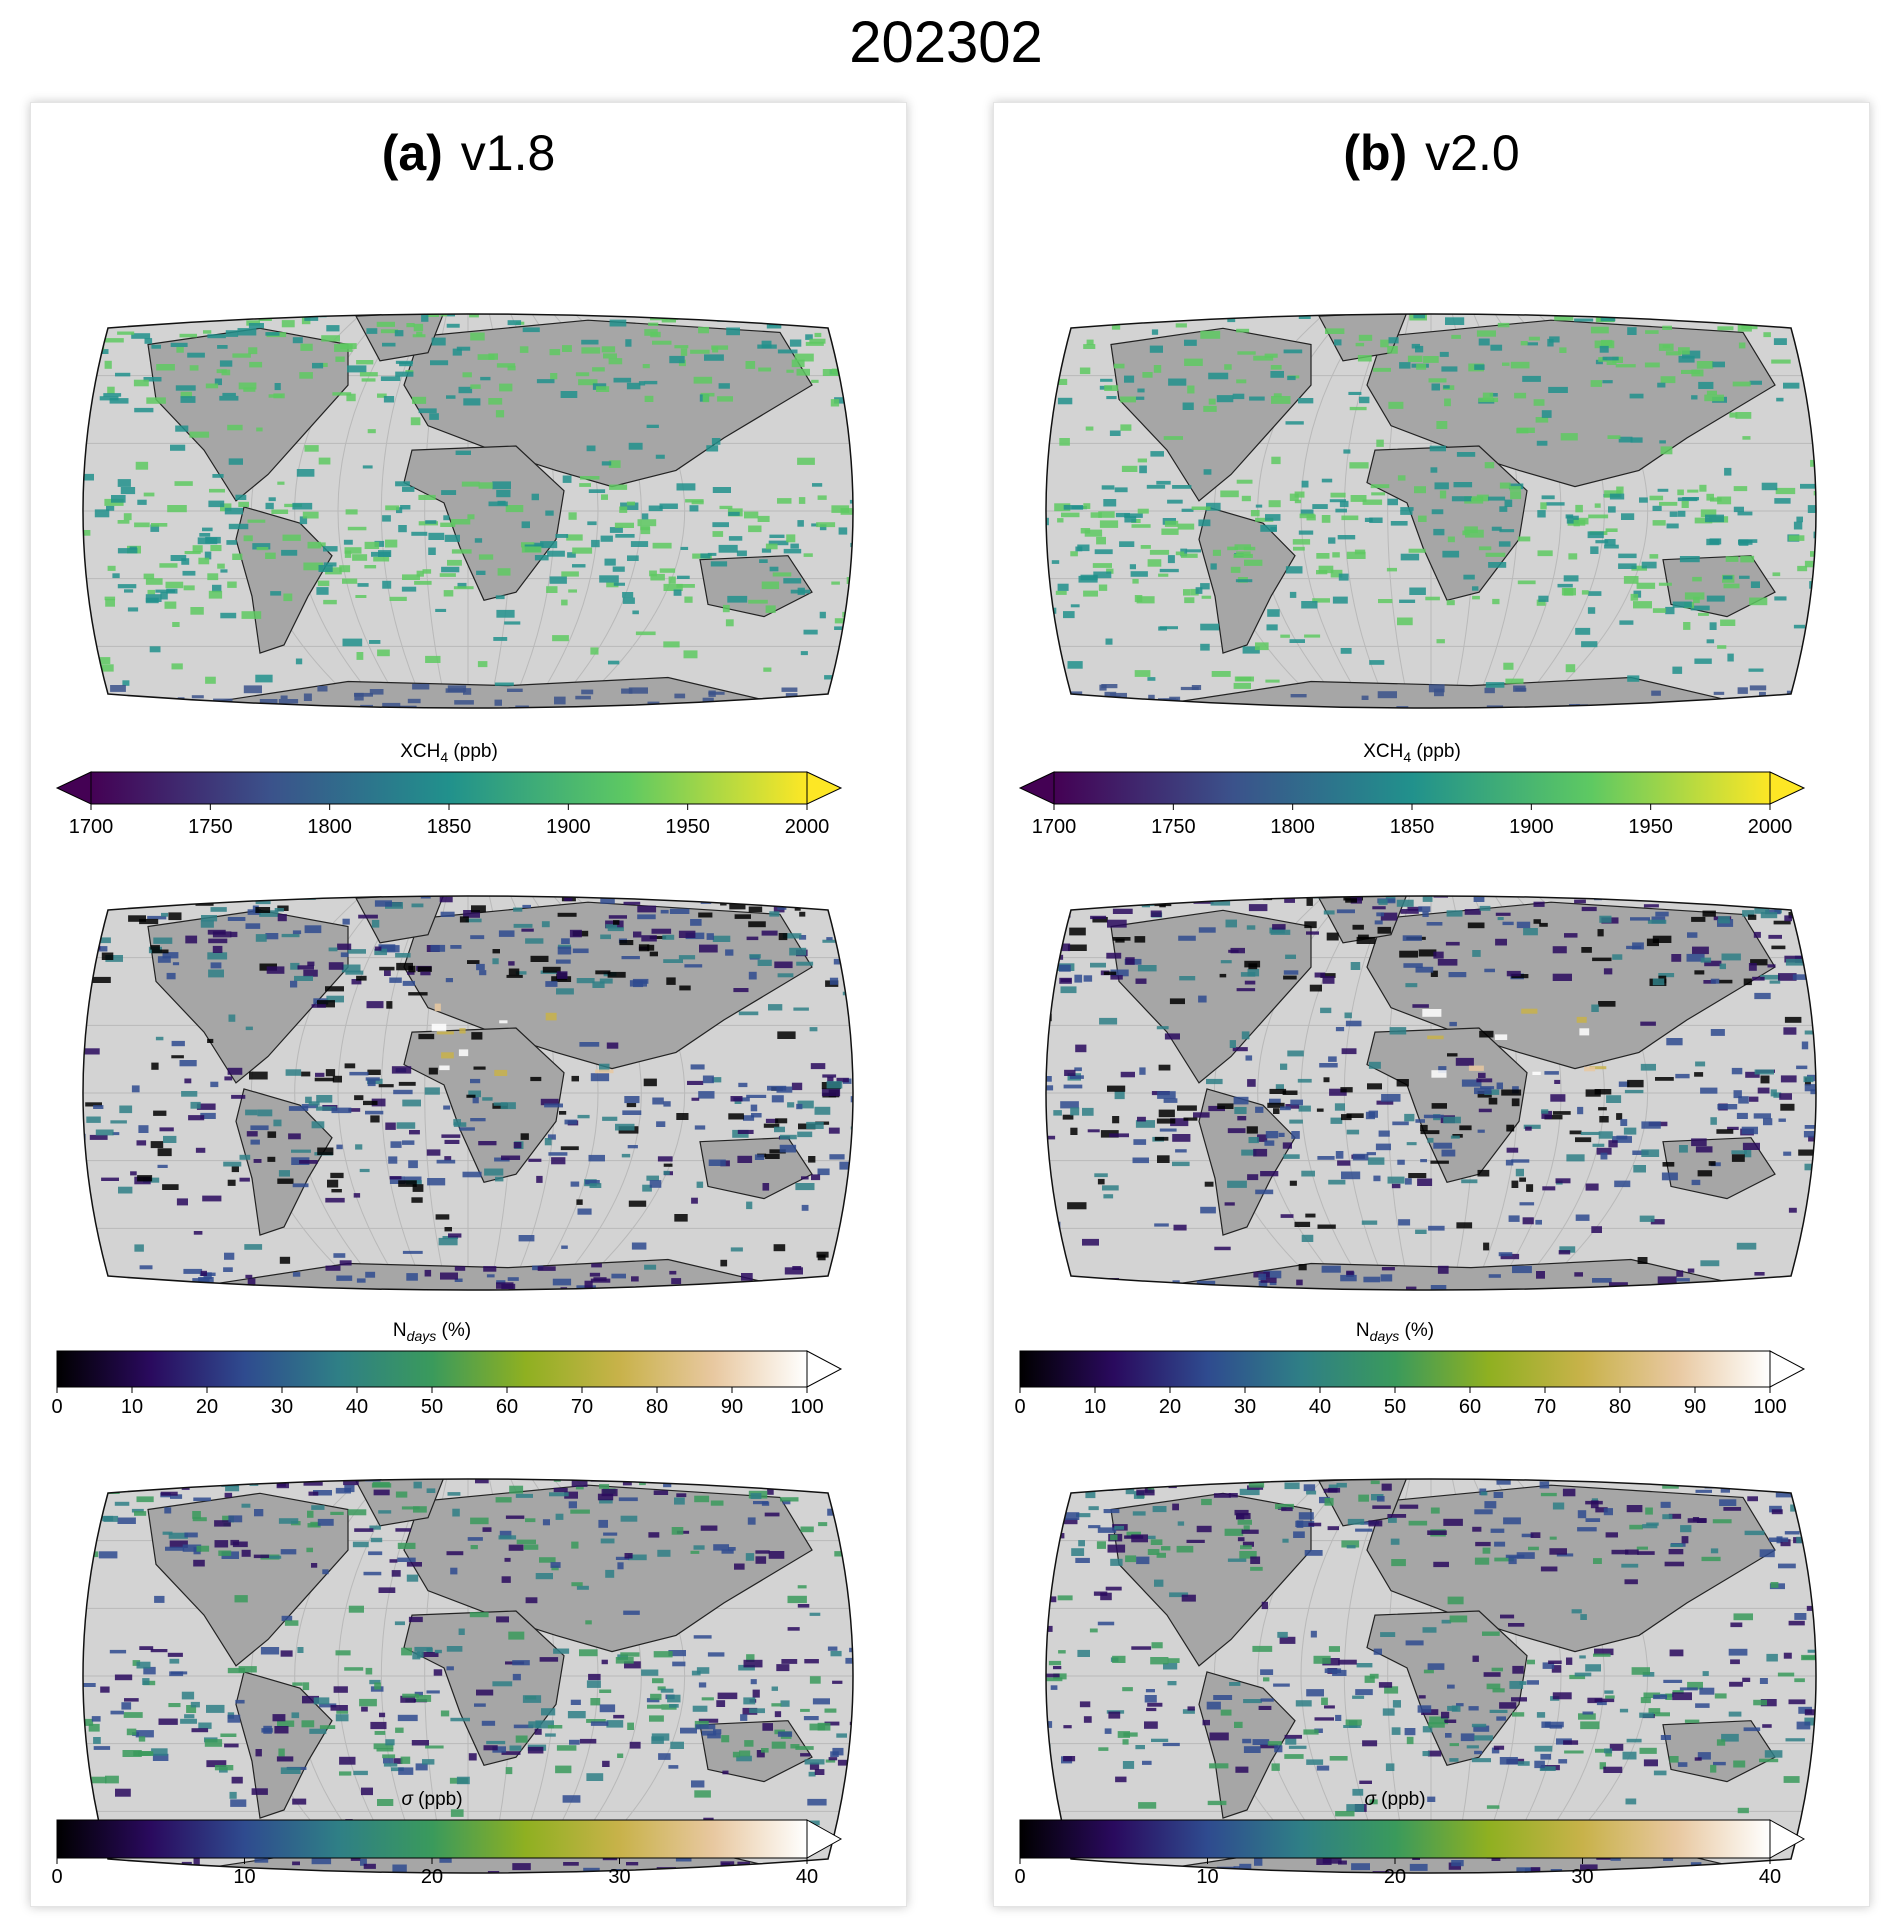  I want to click on panel-version: v2.0, so click(1472, 153).